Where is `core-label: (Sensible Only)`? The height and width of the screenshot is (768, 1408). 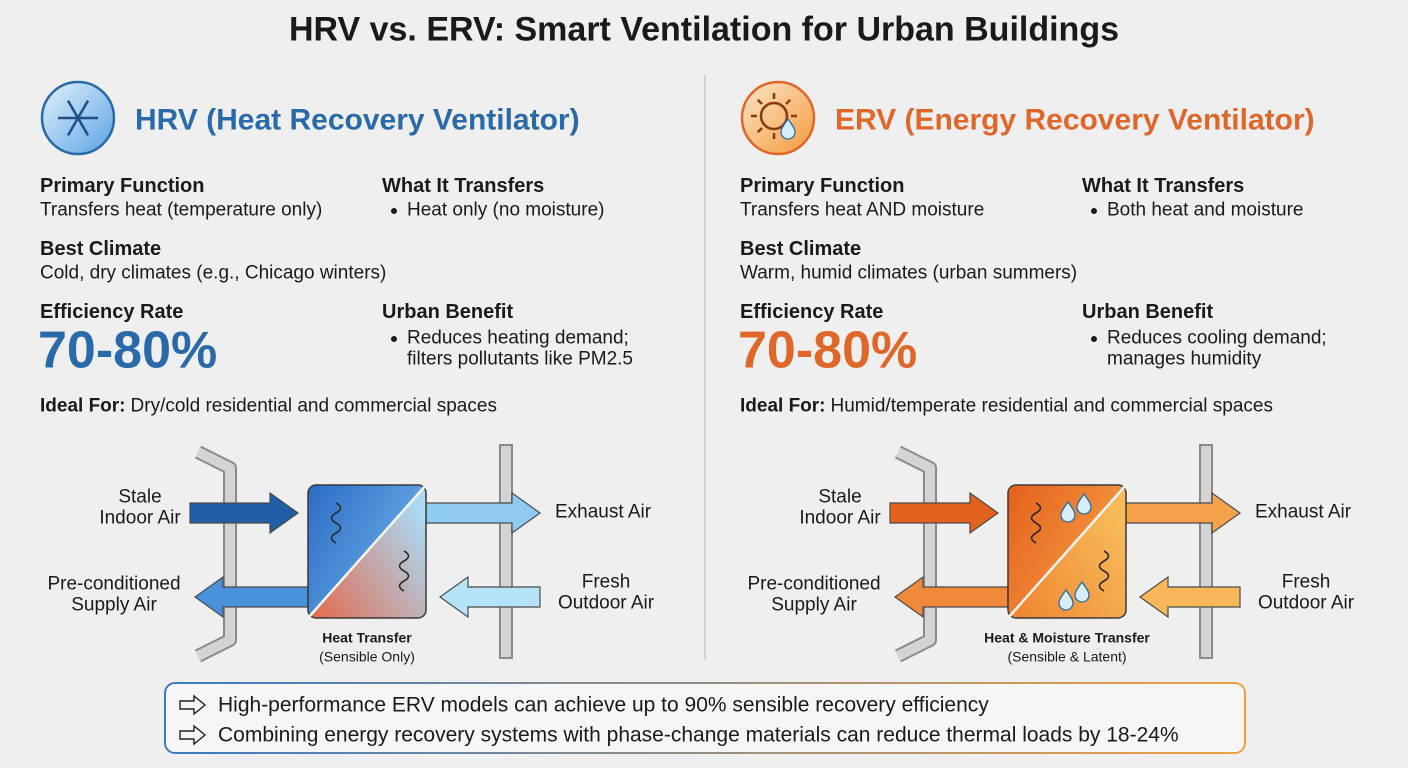
core-label: (Sensible Only) is located at coordinates (367, 656).